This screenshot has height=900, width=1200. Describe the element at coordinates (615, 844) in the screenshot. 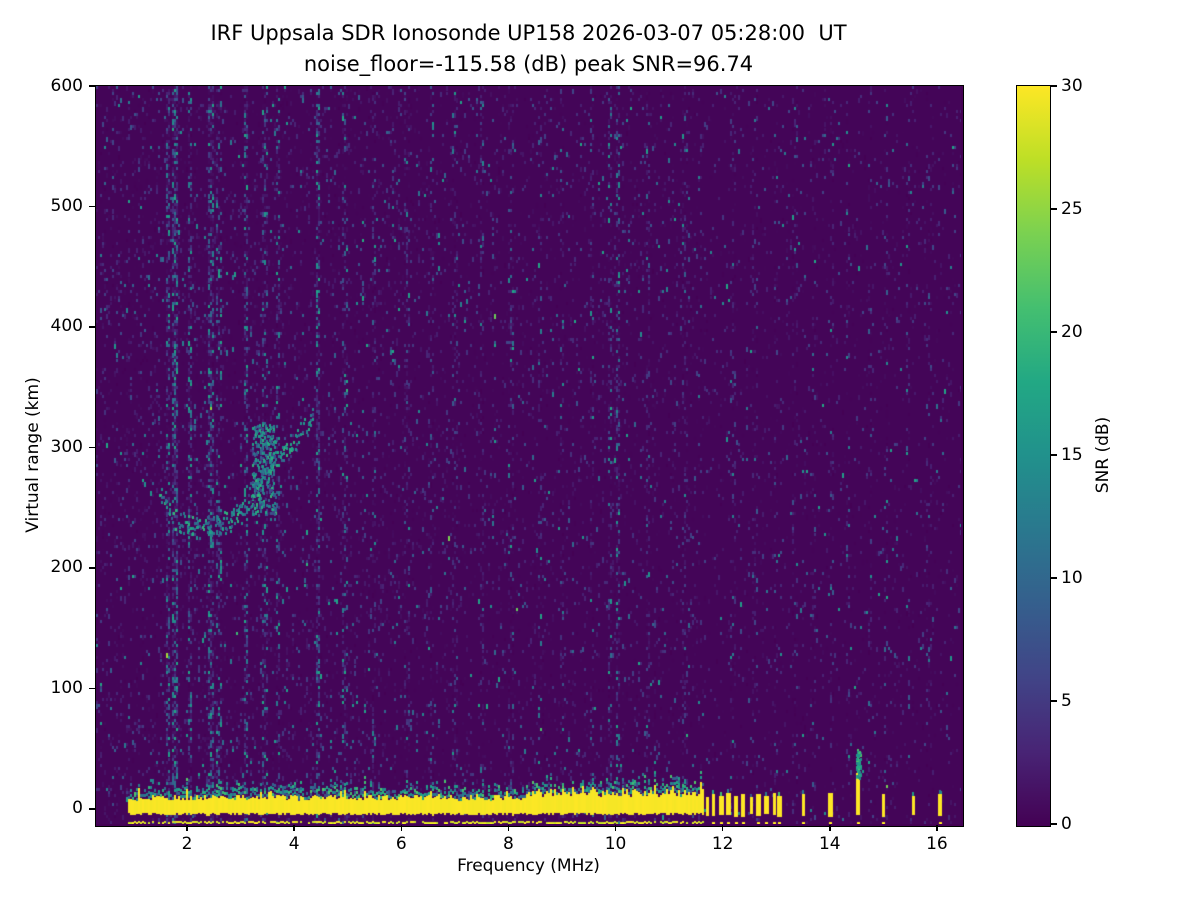

I see `x-tick-label: 10` at that location.